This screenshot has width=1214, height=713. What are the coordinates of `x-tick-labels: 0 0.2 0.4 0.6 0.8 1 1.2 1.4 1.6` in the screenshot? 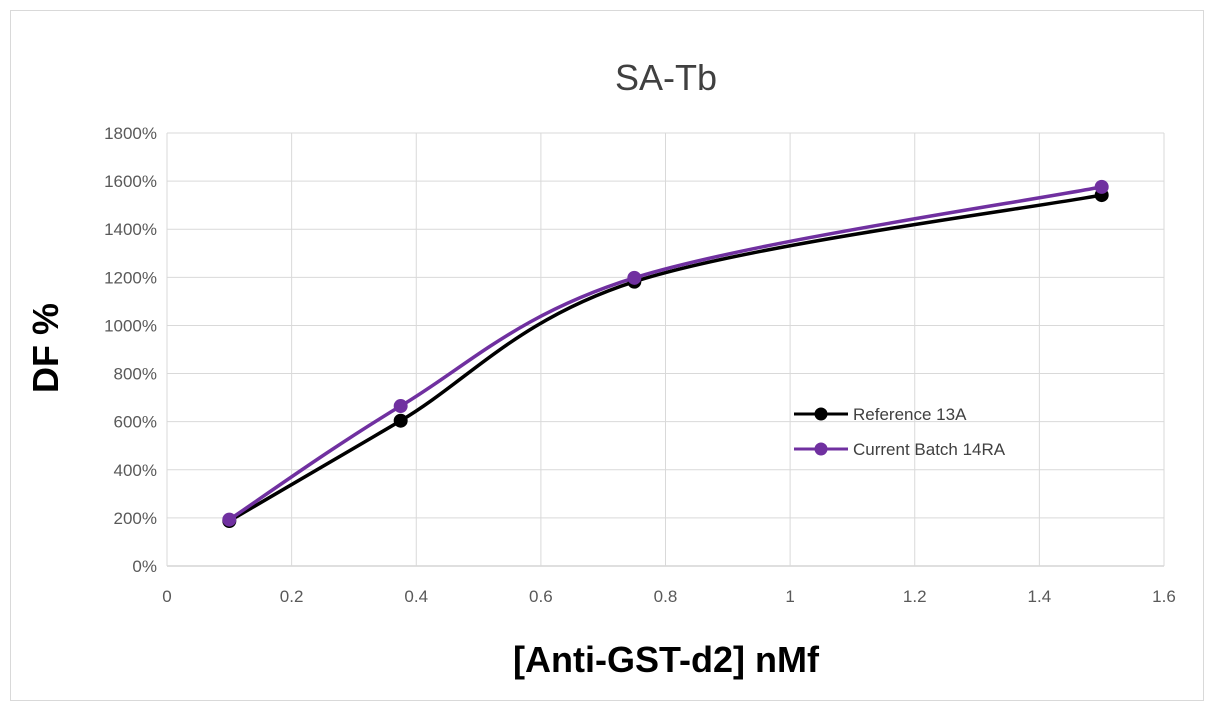 It's located at (669, 596).